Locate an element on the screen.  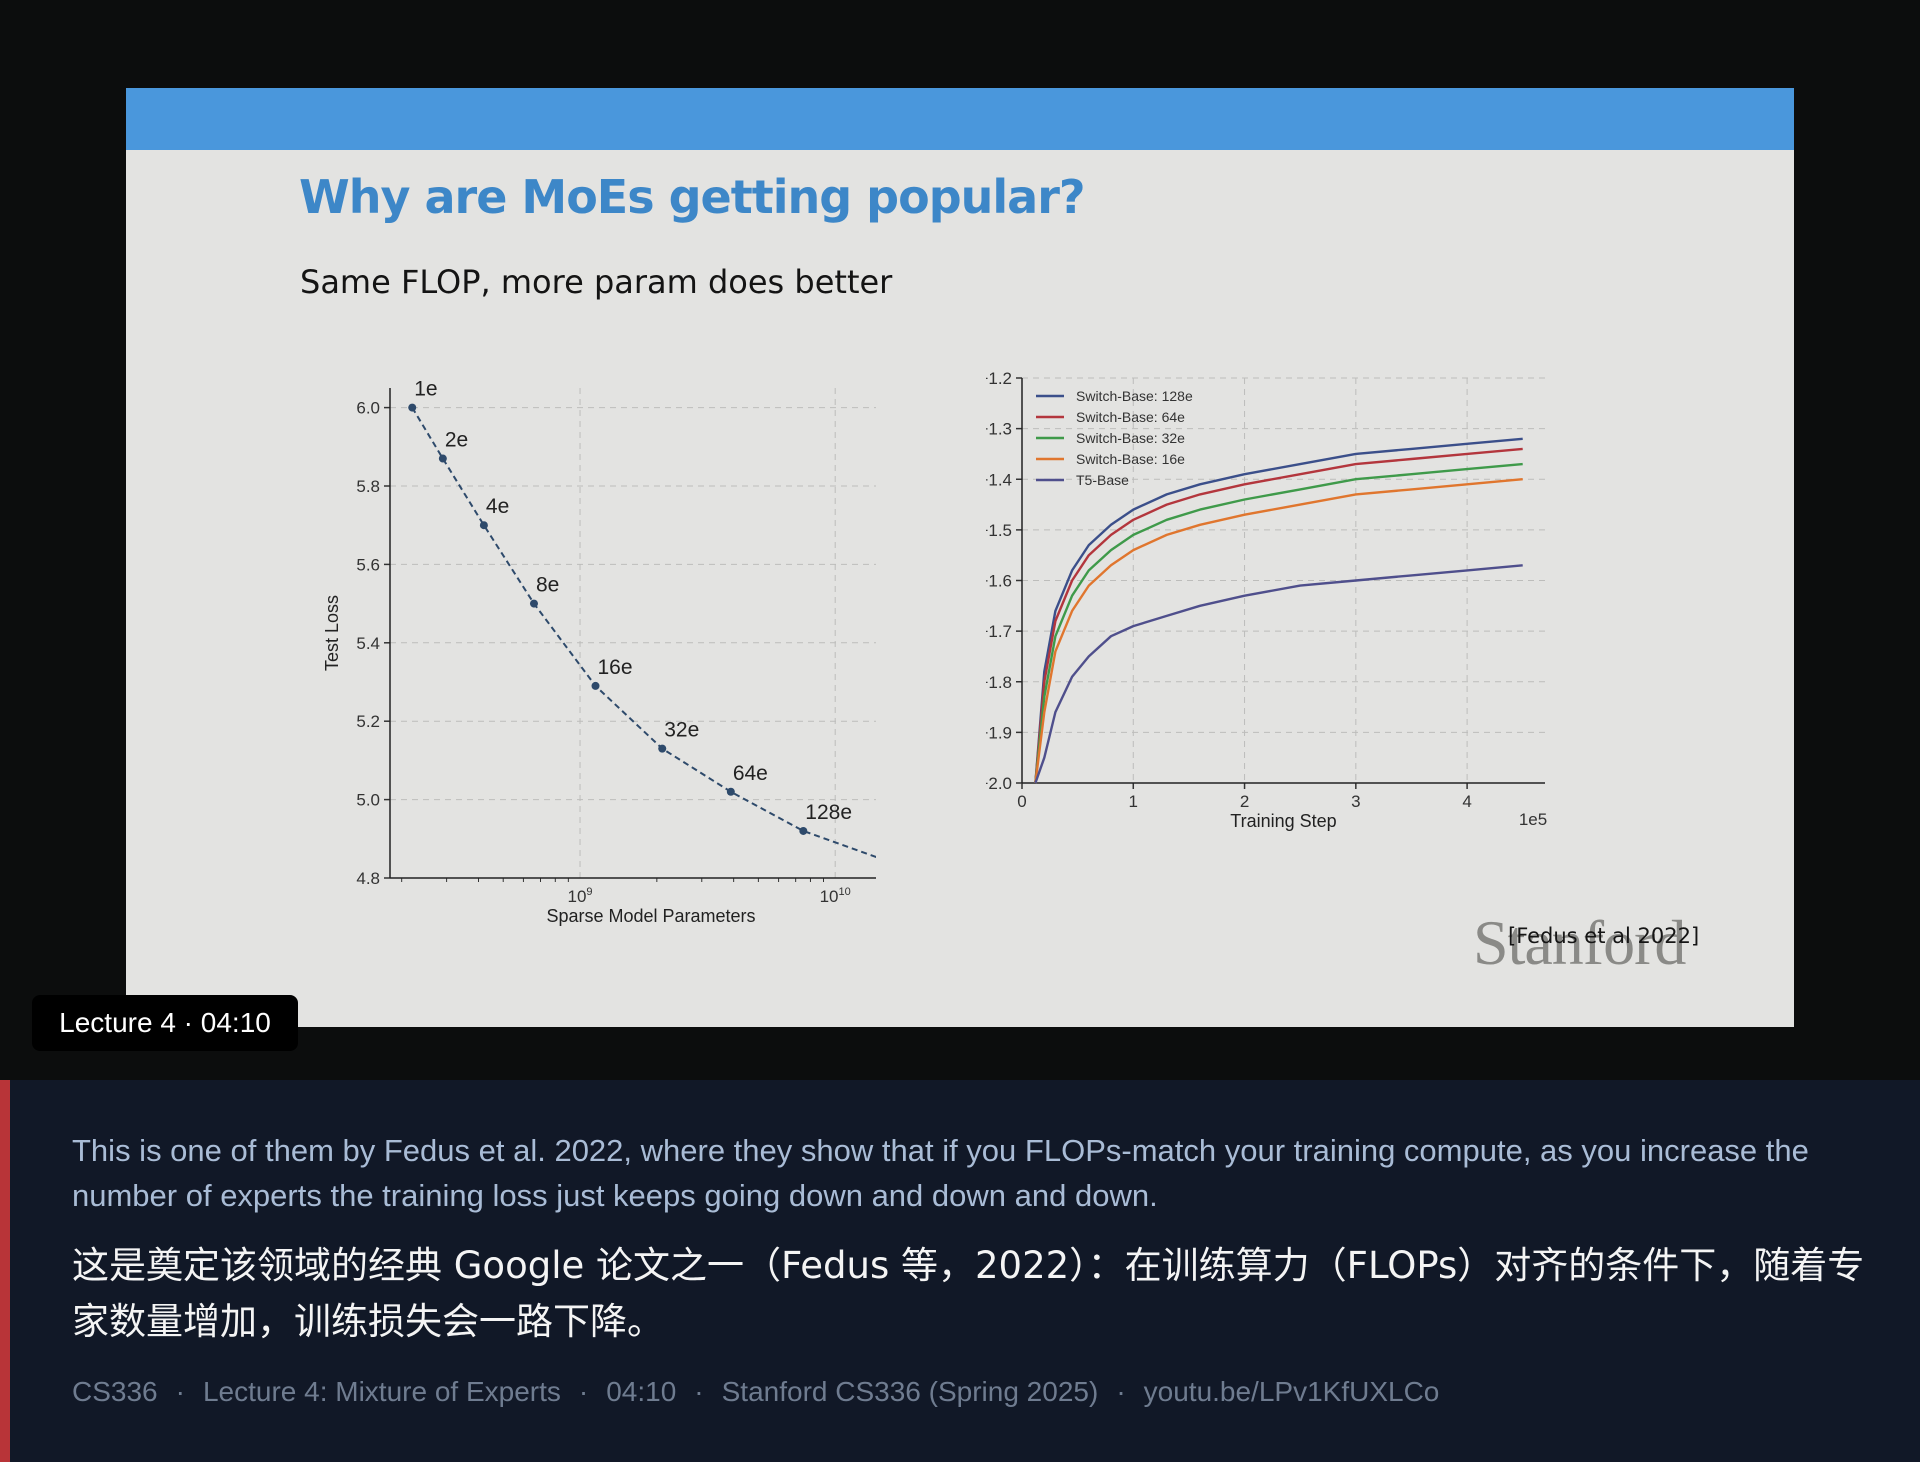
data-label: 2e is located at coordinates (456, 440).